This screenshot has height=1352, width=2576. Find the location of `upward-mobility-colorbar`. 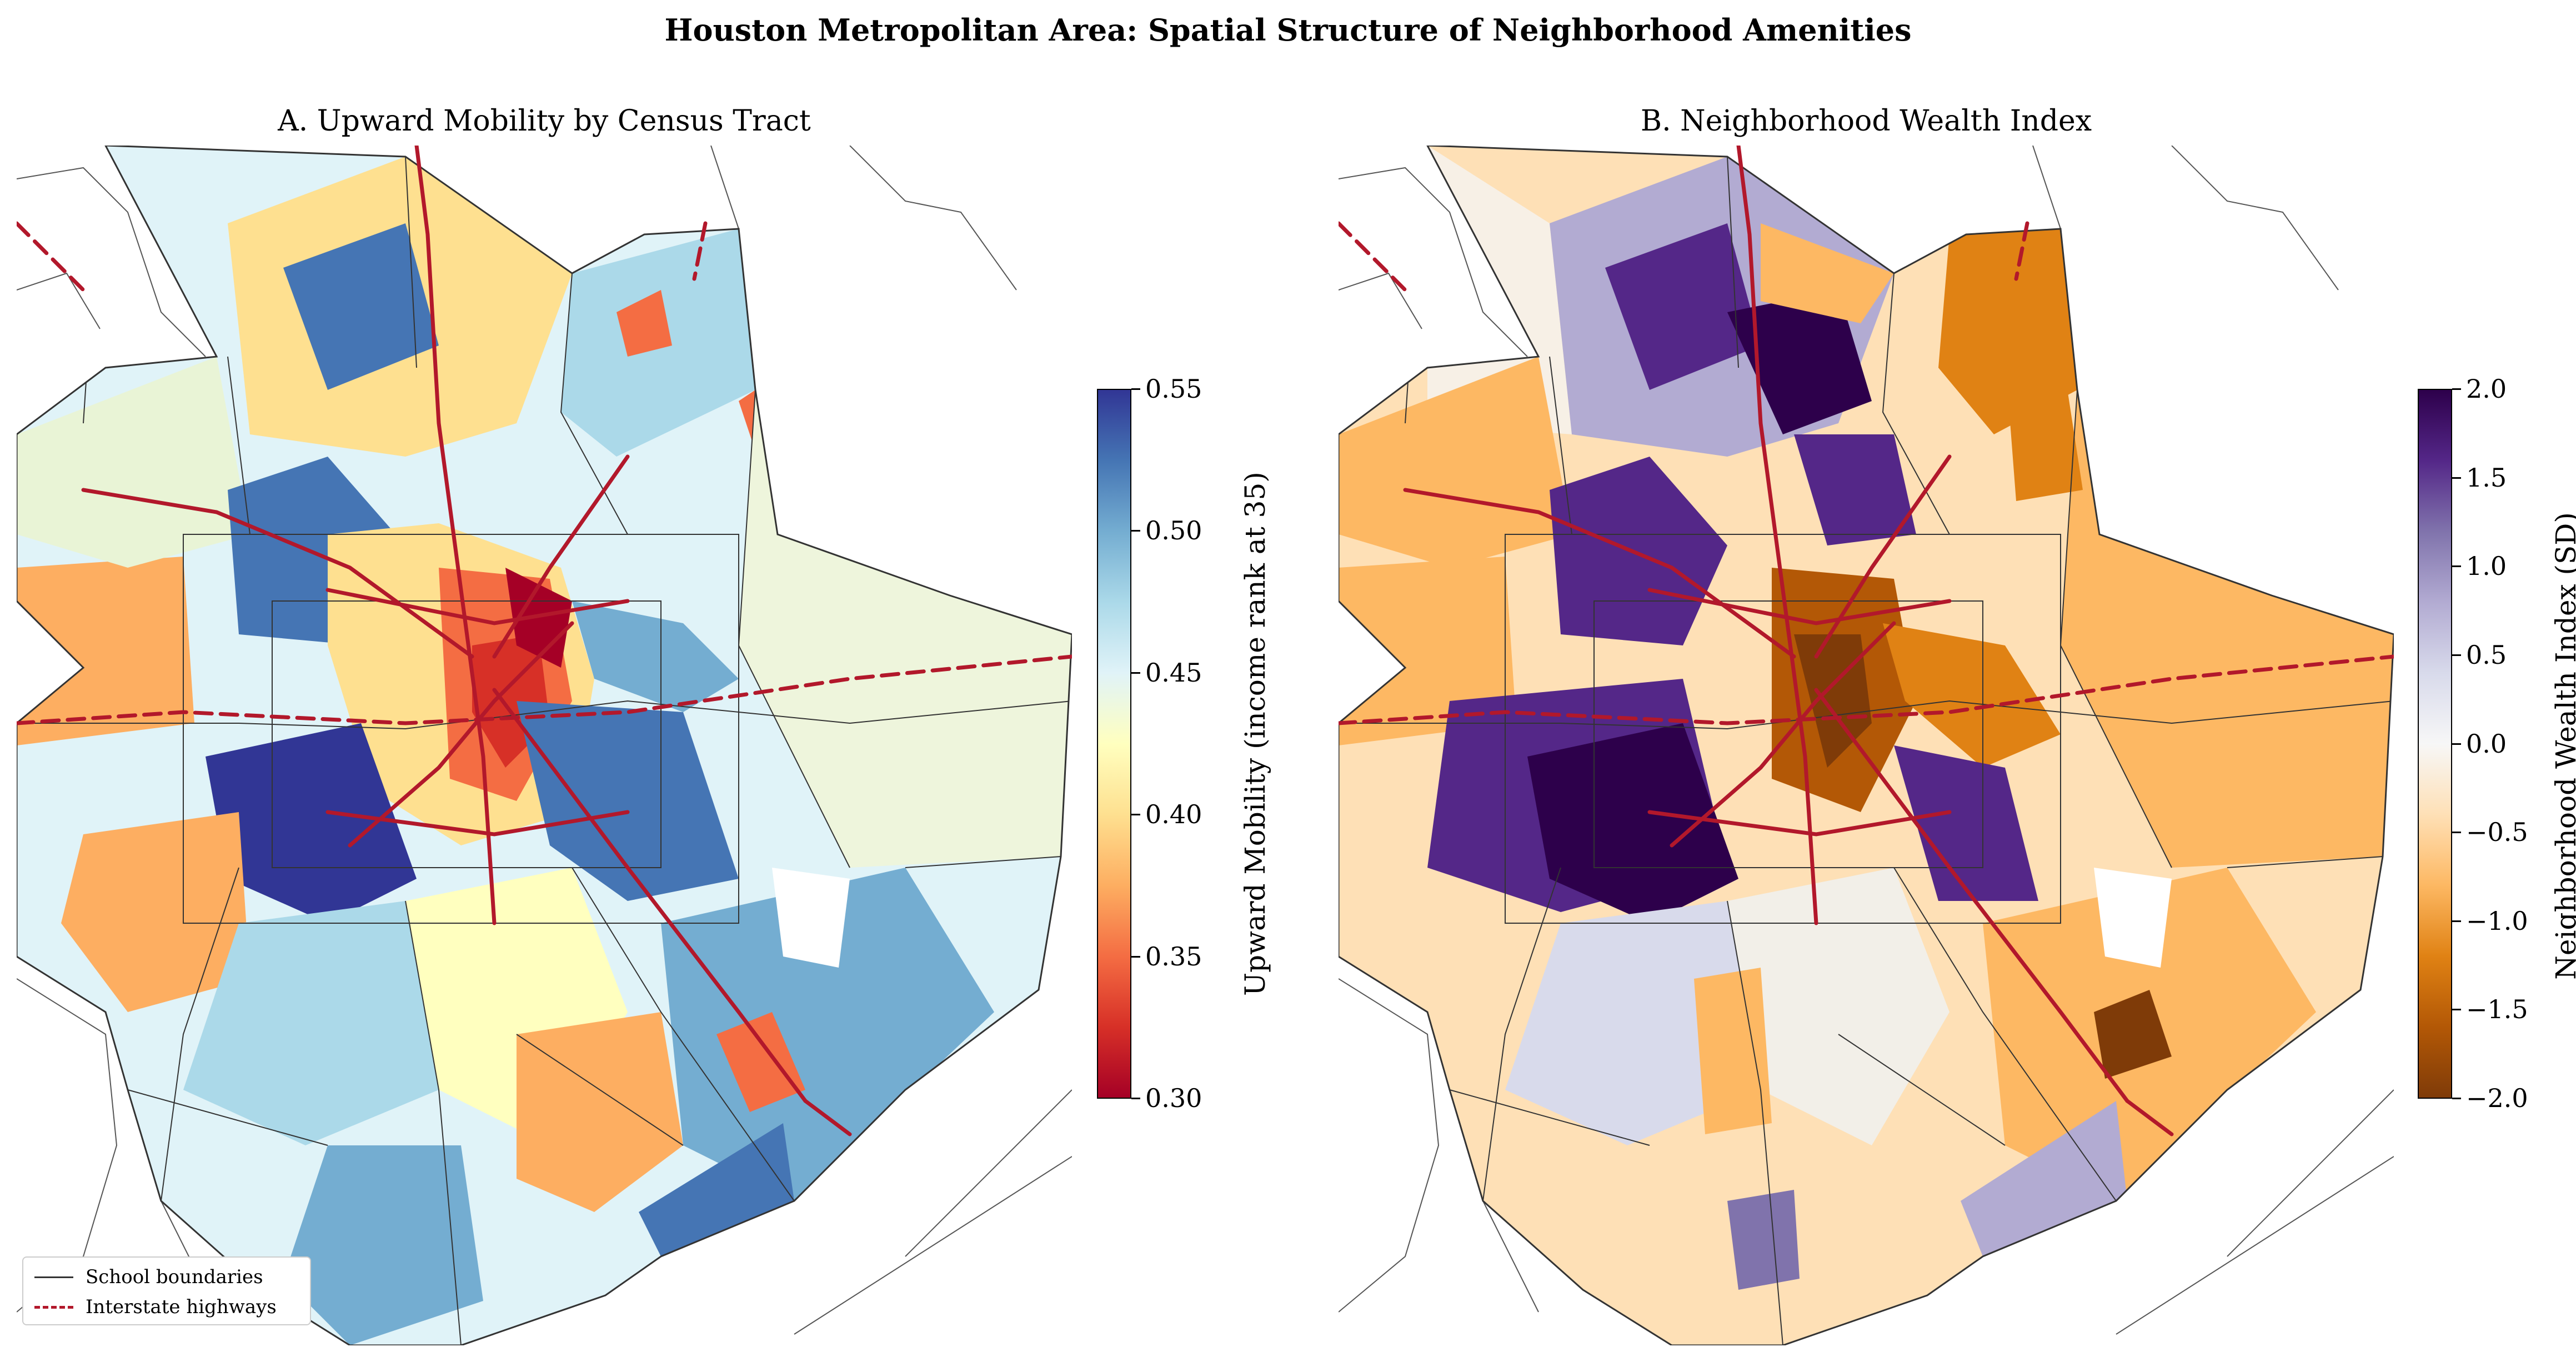

upward-mobility-colorbar is located at coordinates (1114, 744).